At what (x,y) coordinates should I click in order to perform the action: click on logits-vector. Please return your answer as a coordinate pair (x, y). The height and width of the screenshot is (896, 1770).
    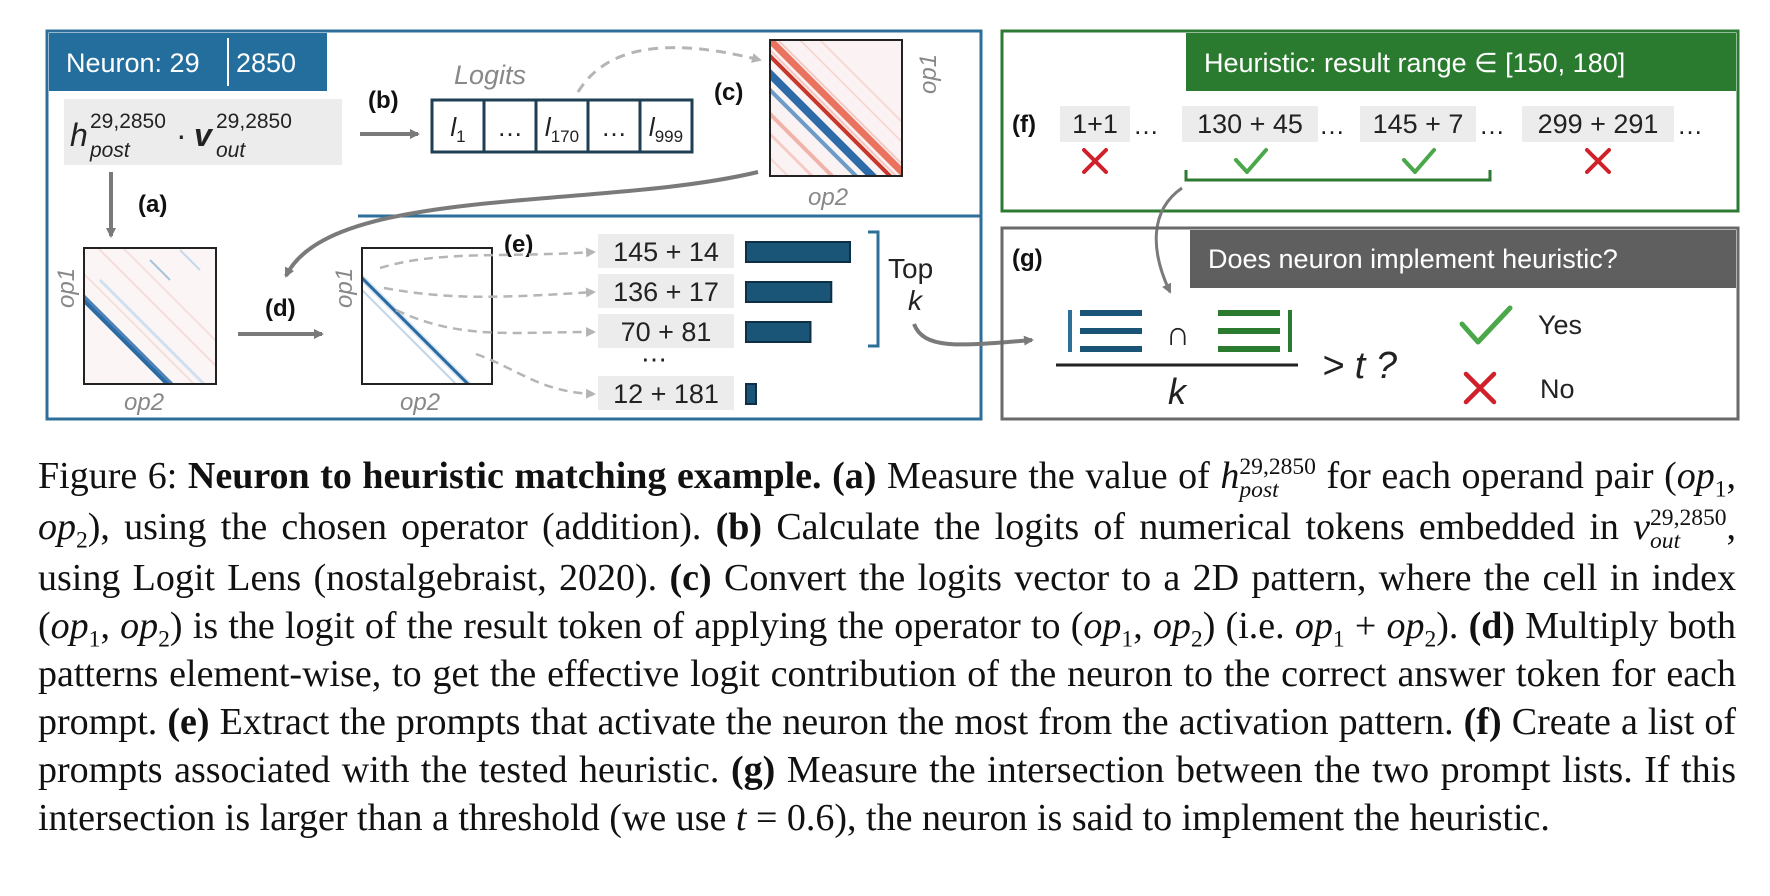
    Looking at the image, I should click on (562, 126).